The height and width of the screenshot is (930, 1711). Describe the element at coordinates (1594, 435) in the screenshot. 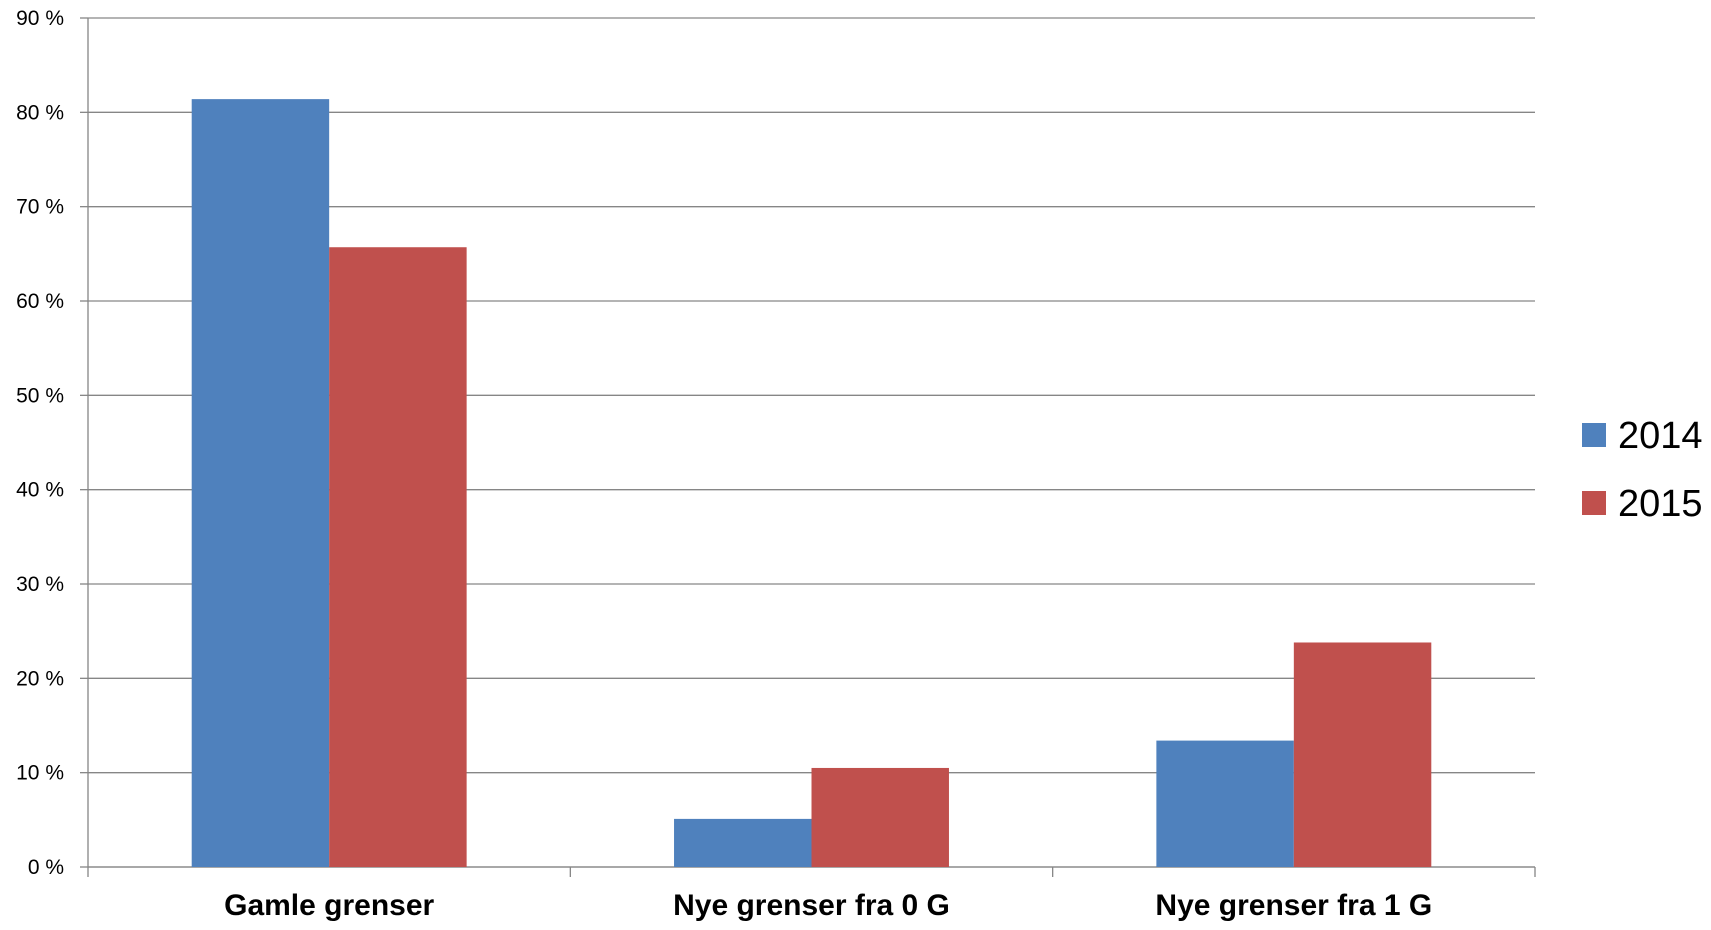

I see `legend-swatch-2014` at that location.